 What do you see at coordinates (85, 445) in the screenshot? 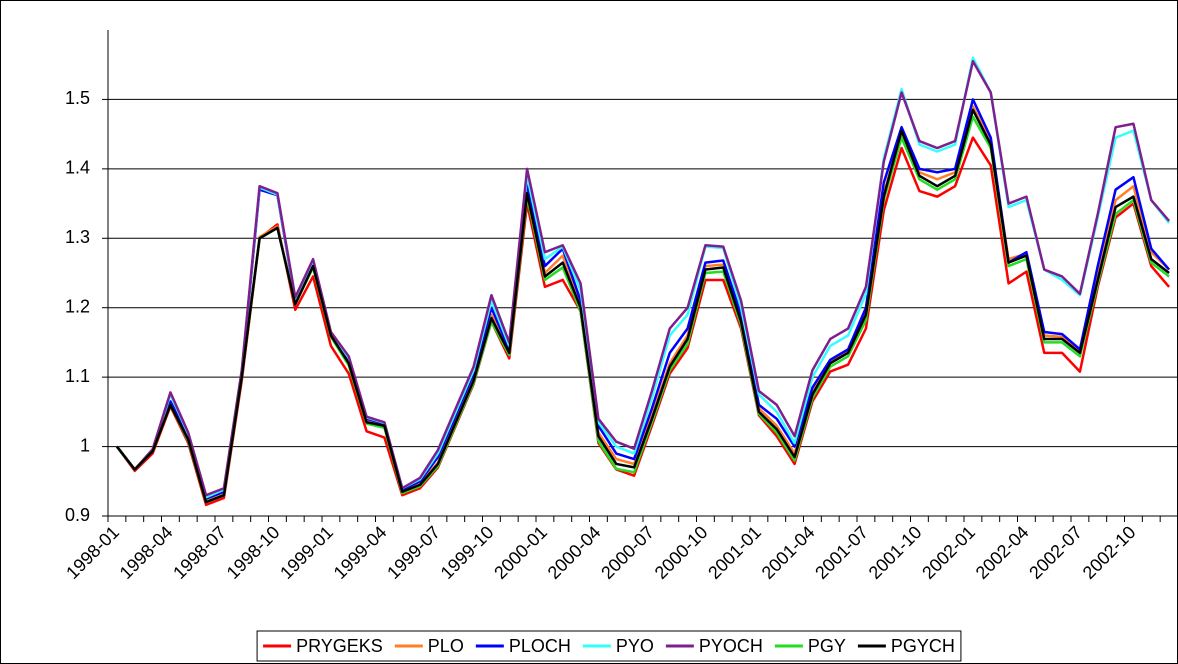
I see `y-tick-label: 1` at bounding box center [85, 445].